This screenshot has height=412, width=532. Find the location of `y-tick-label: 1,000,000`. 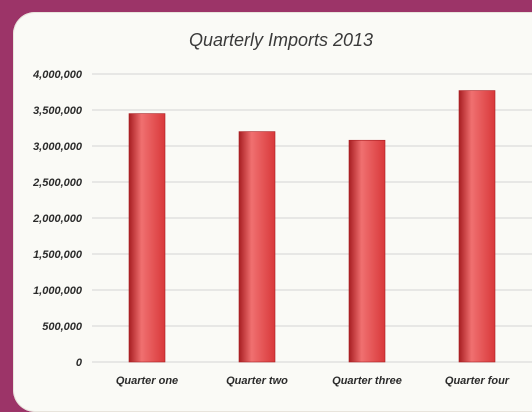

y-tick-label: 1,000,000 is located at coordinates (58, 291).